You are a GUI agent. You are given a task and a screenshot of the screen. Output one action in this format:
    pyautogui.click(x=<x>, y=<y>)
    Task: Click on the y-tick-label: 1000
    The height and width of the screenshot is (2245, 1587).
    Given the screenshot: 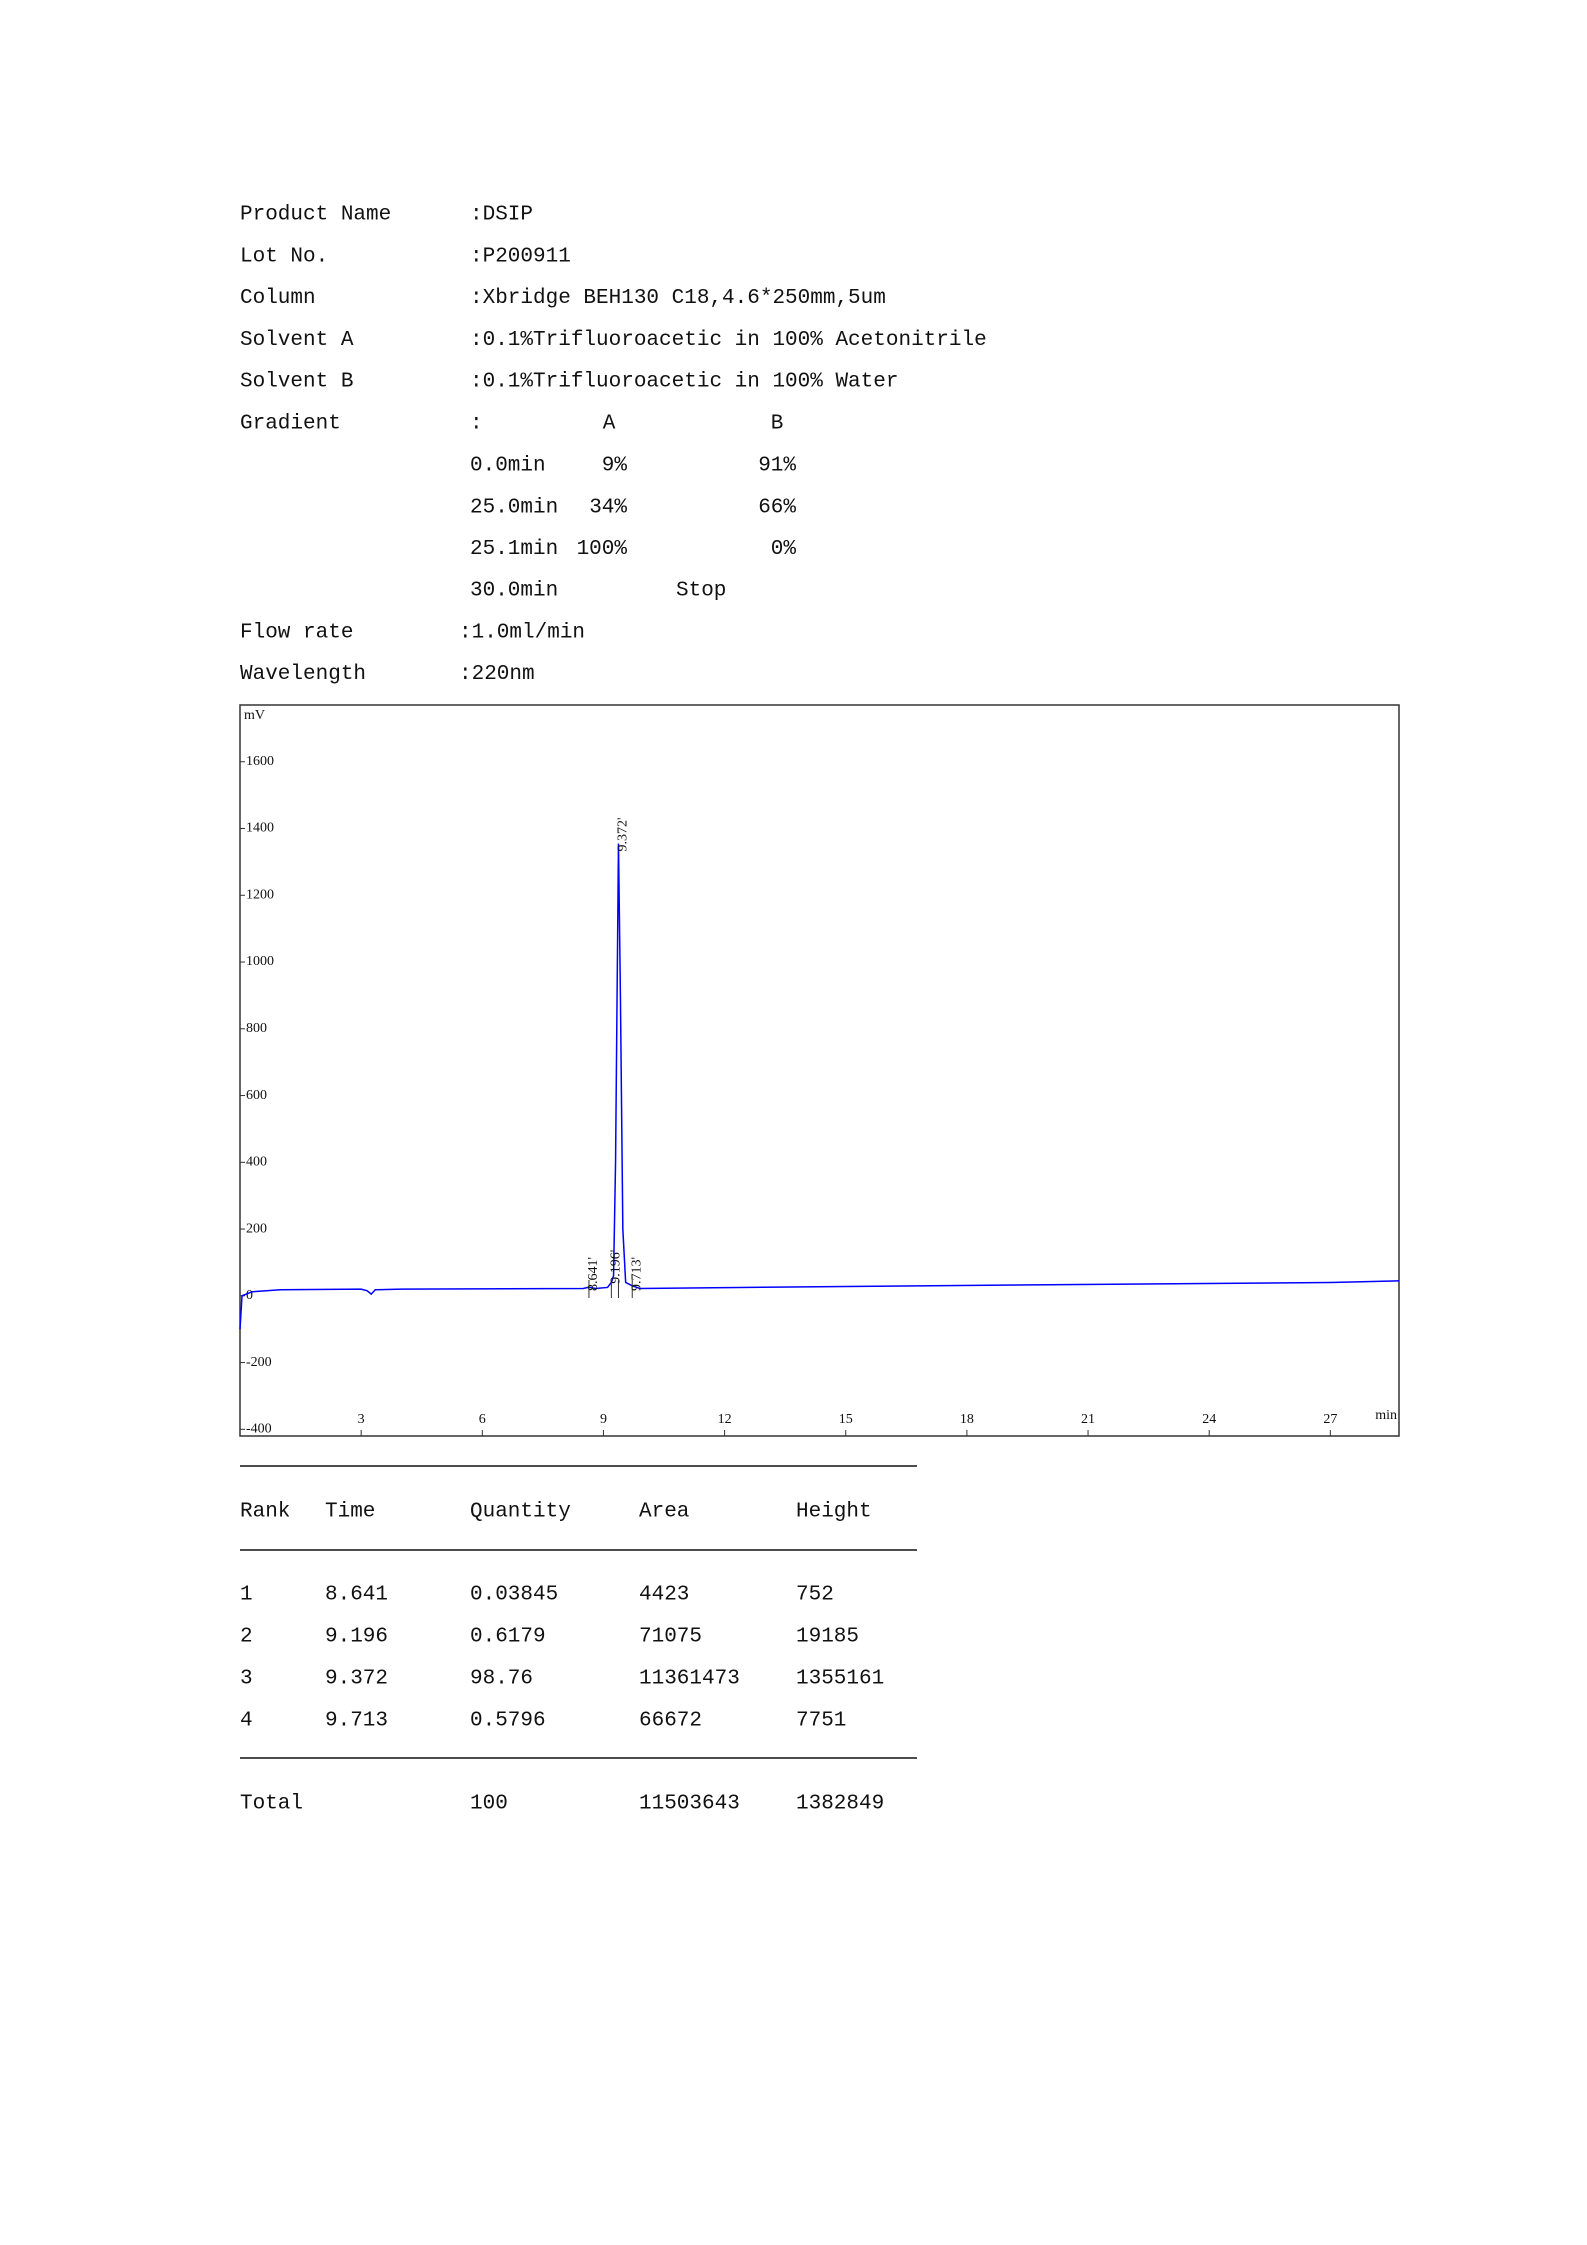 What is the action you would take?
    pyautogui.click(x=260, y=961)
    